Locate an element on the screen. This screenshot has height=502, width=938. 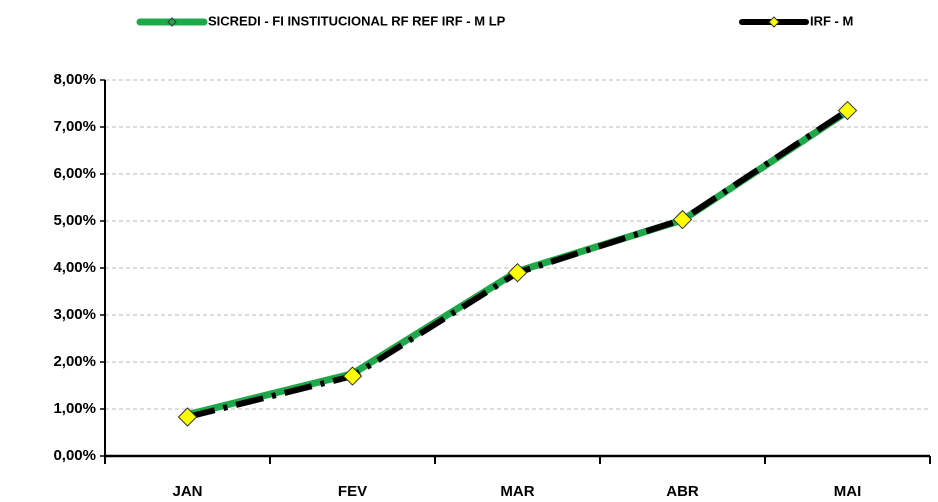
y-tick-label: 4,00% is located at coordinates (74, 267).